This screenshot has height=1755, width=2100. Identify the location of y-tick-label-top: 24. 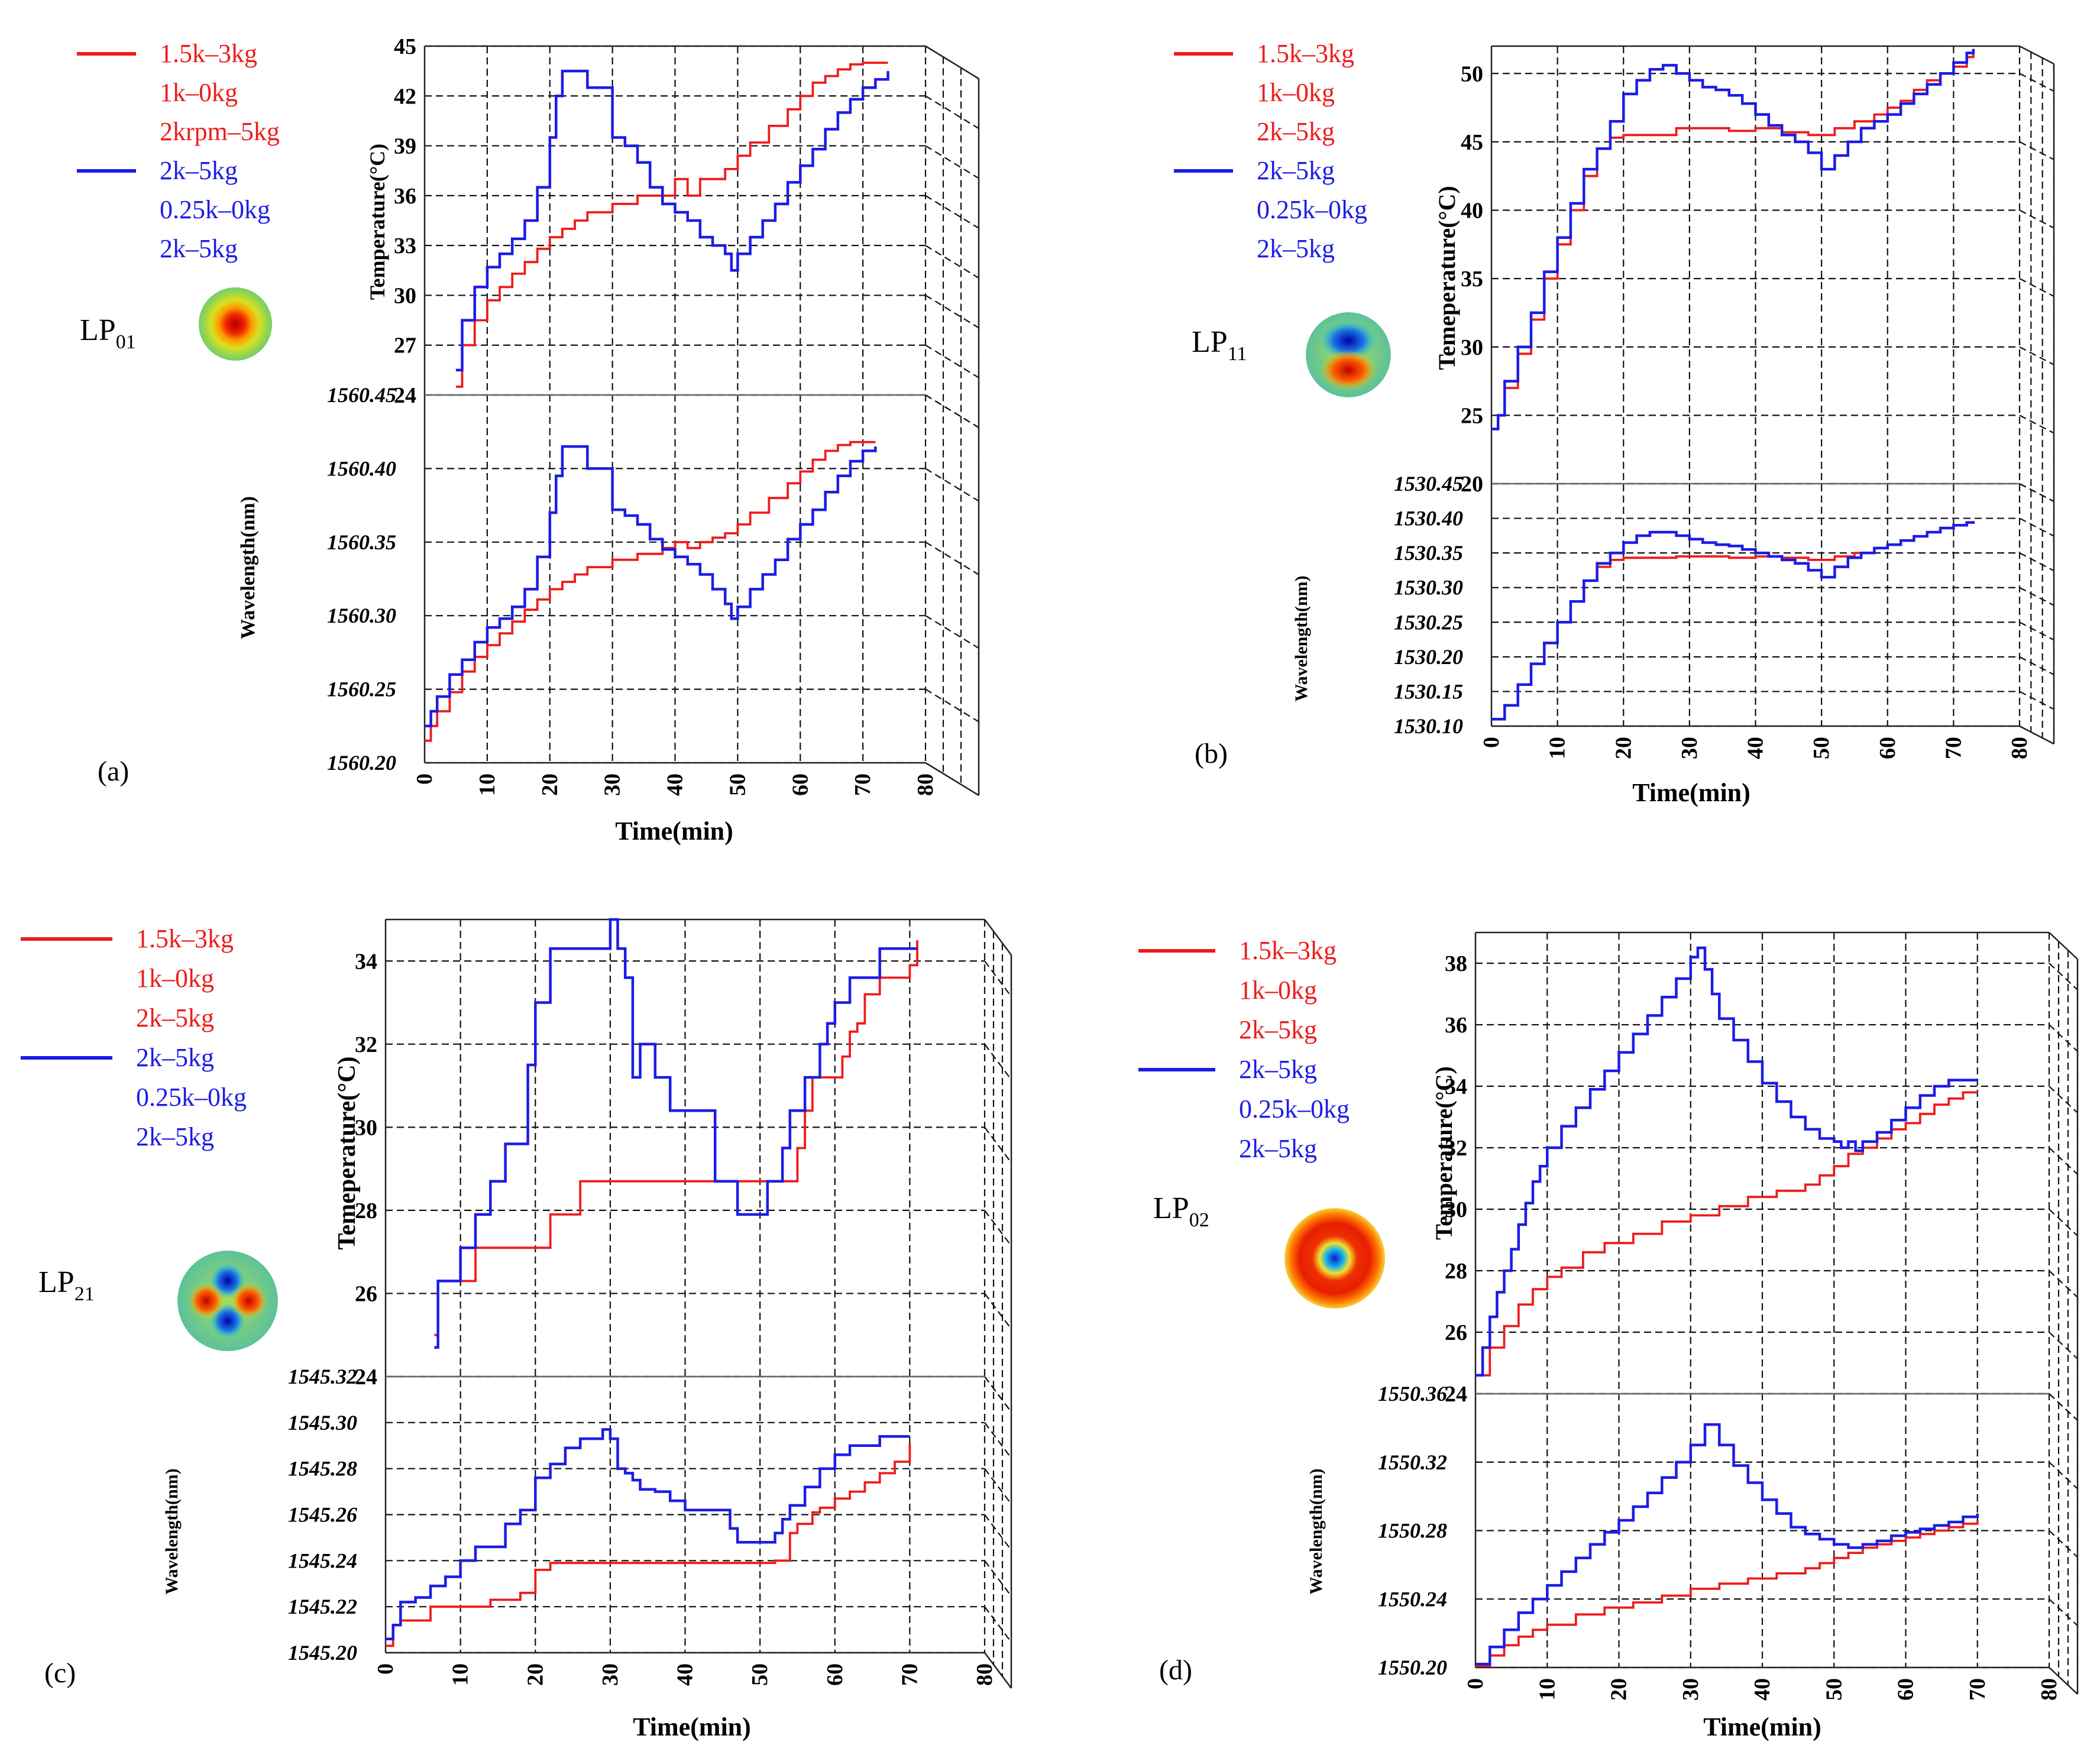
(1456, 1394).